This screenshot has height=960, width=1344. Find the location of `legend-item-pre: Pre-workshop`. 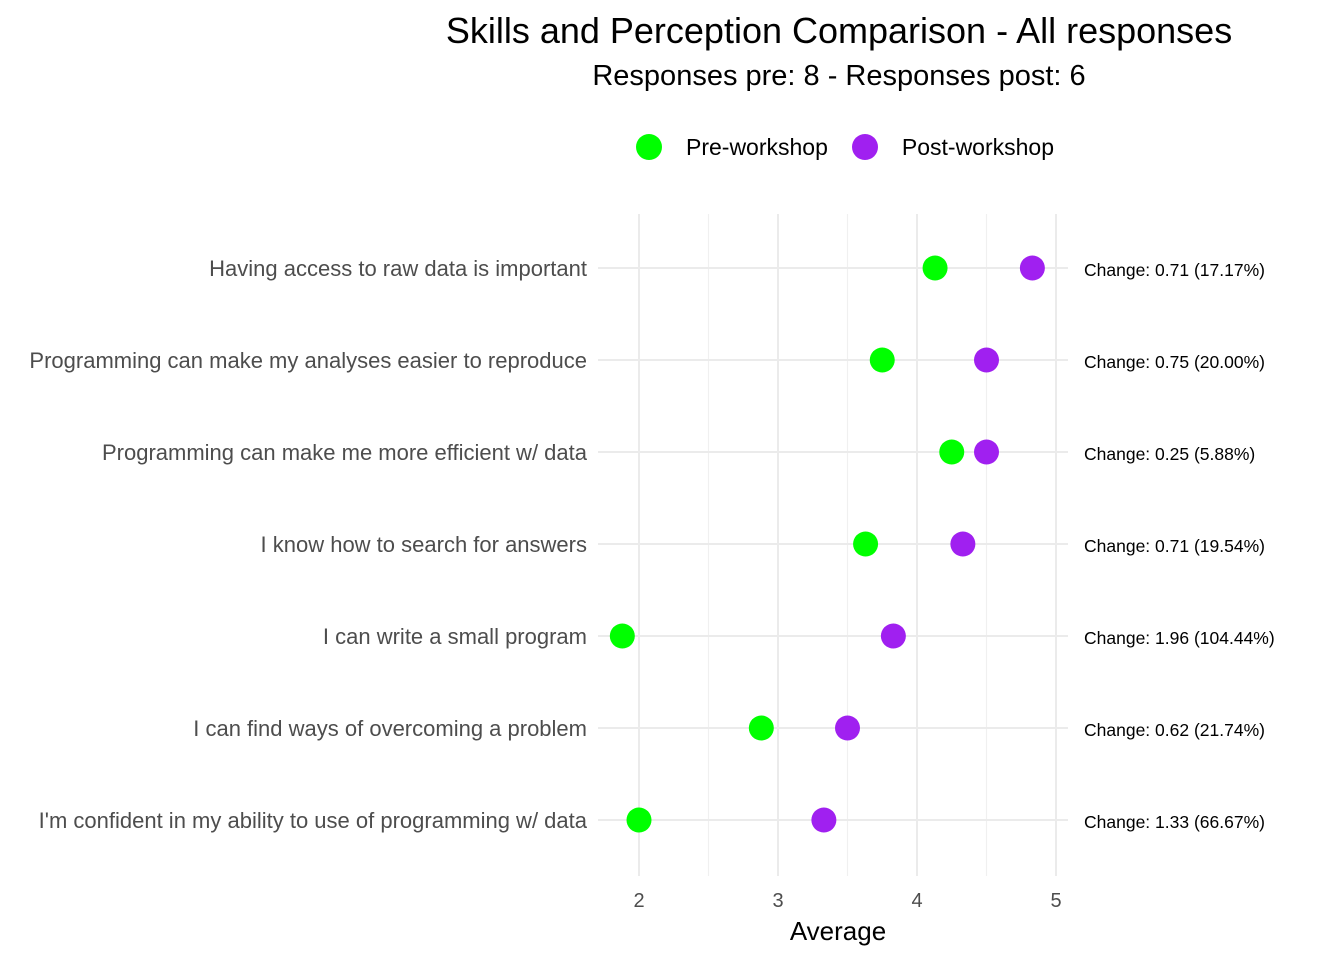

legend-item-pre: Pre-workshop is located at coordinates (732, 147).